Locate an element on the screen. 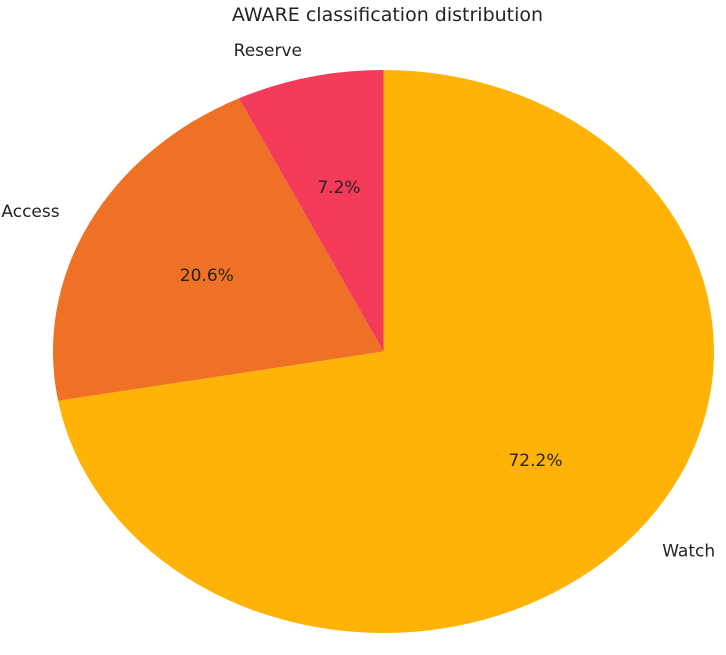 Image resolution: width=726 pixels, height=655 pixels. pct-label-access: 20.6% is located at coordinates (207, 276).